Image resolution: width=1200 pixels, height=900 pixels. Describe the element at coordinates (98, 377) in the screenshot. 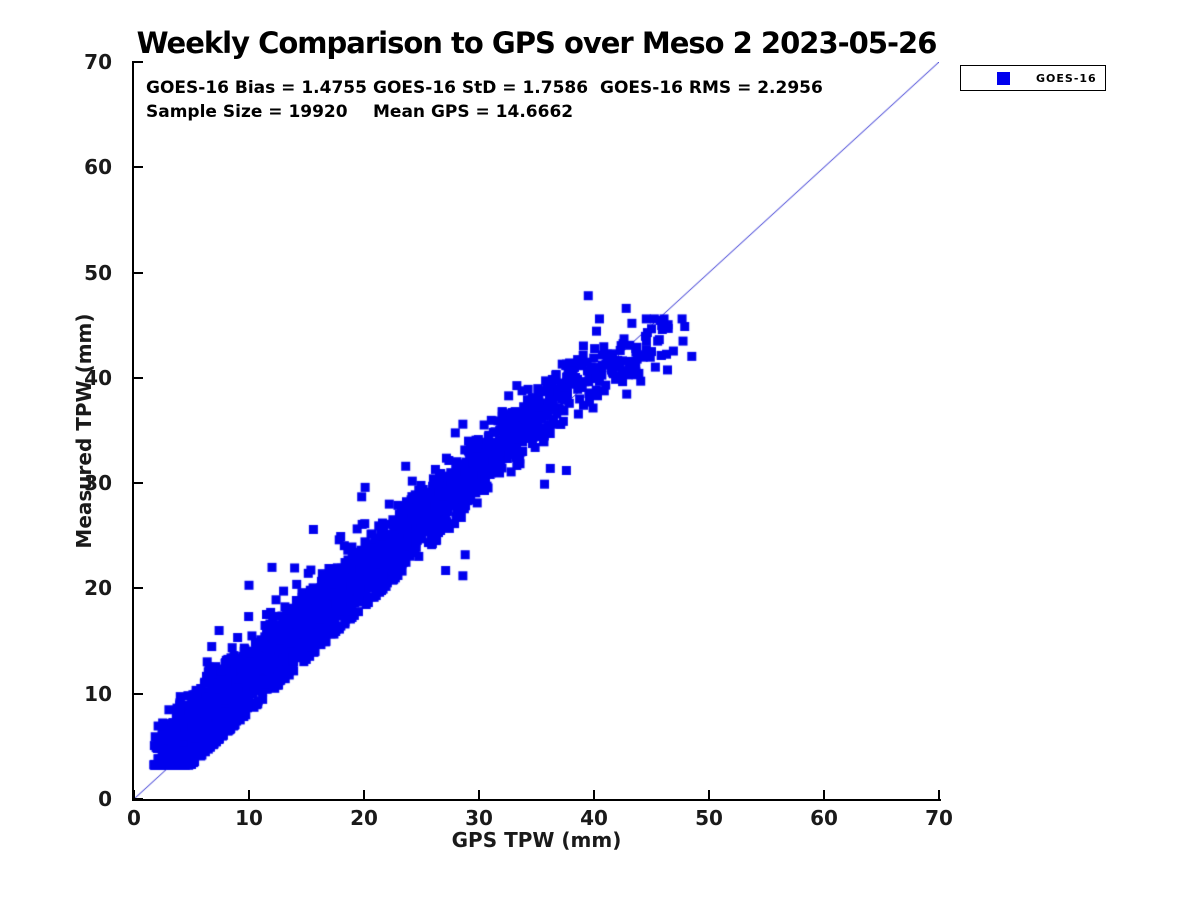

I see `y-tick-label: 40` at that location.